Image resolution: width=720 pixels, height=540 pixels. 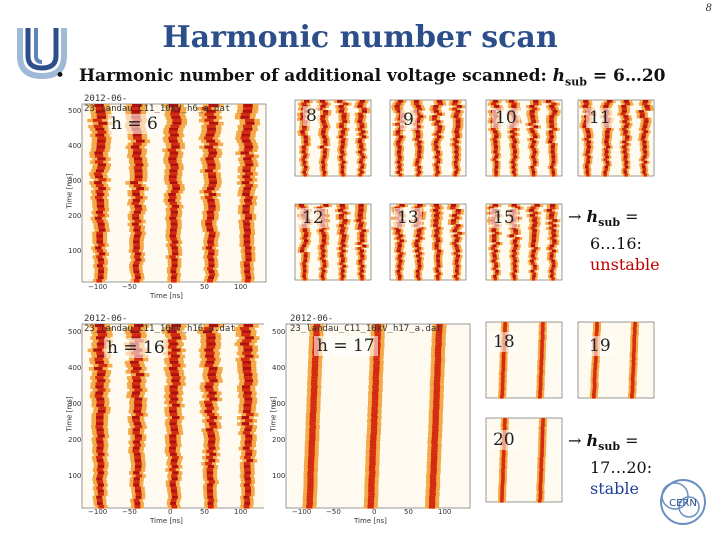 I want to click on plot-h16-xtick: −50, so click(x=129, y=512).